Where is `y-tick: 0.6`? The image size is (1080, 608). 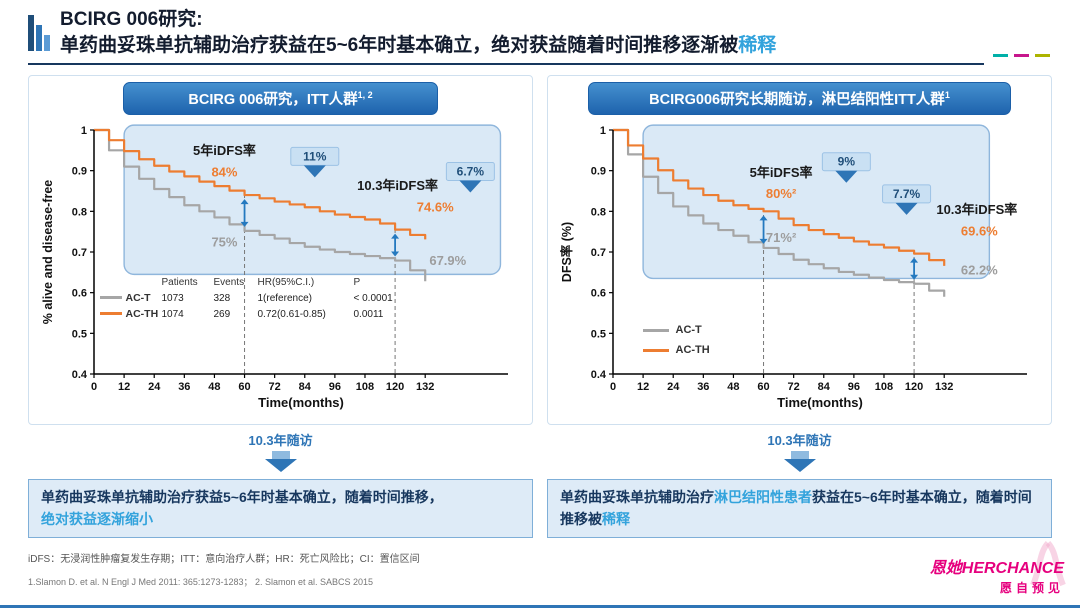
y-tick: 0.6 is located at coordinates (78, 294).